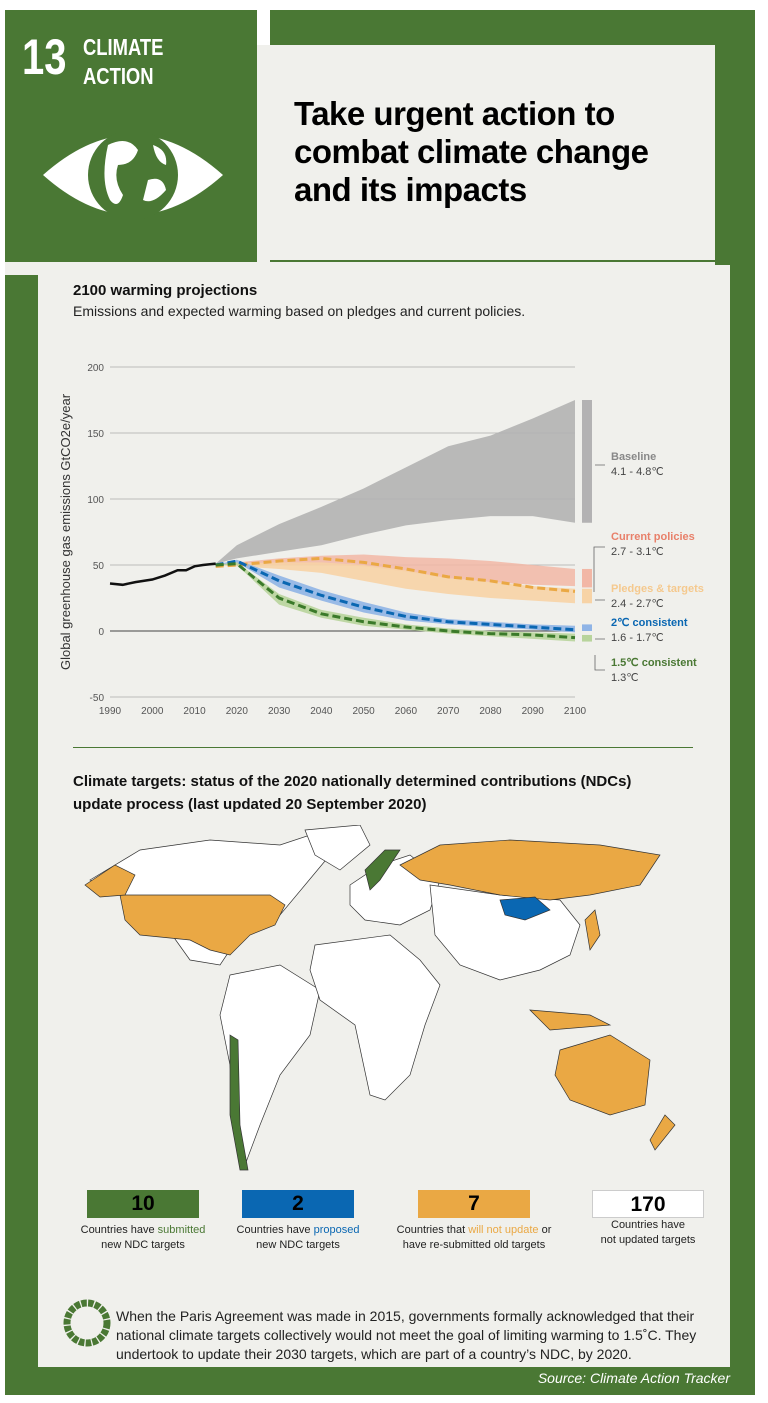 This screenshot has height=1403, width=768. What do you see at coordinates (321, 711) in the screenshot?
I see `x-tick-label: 2040` at bounding box center [321, 711].